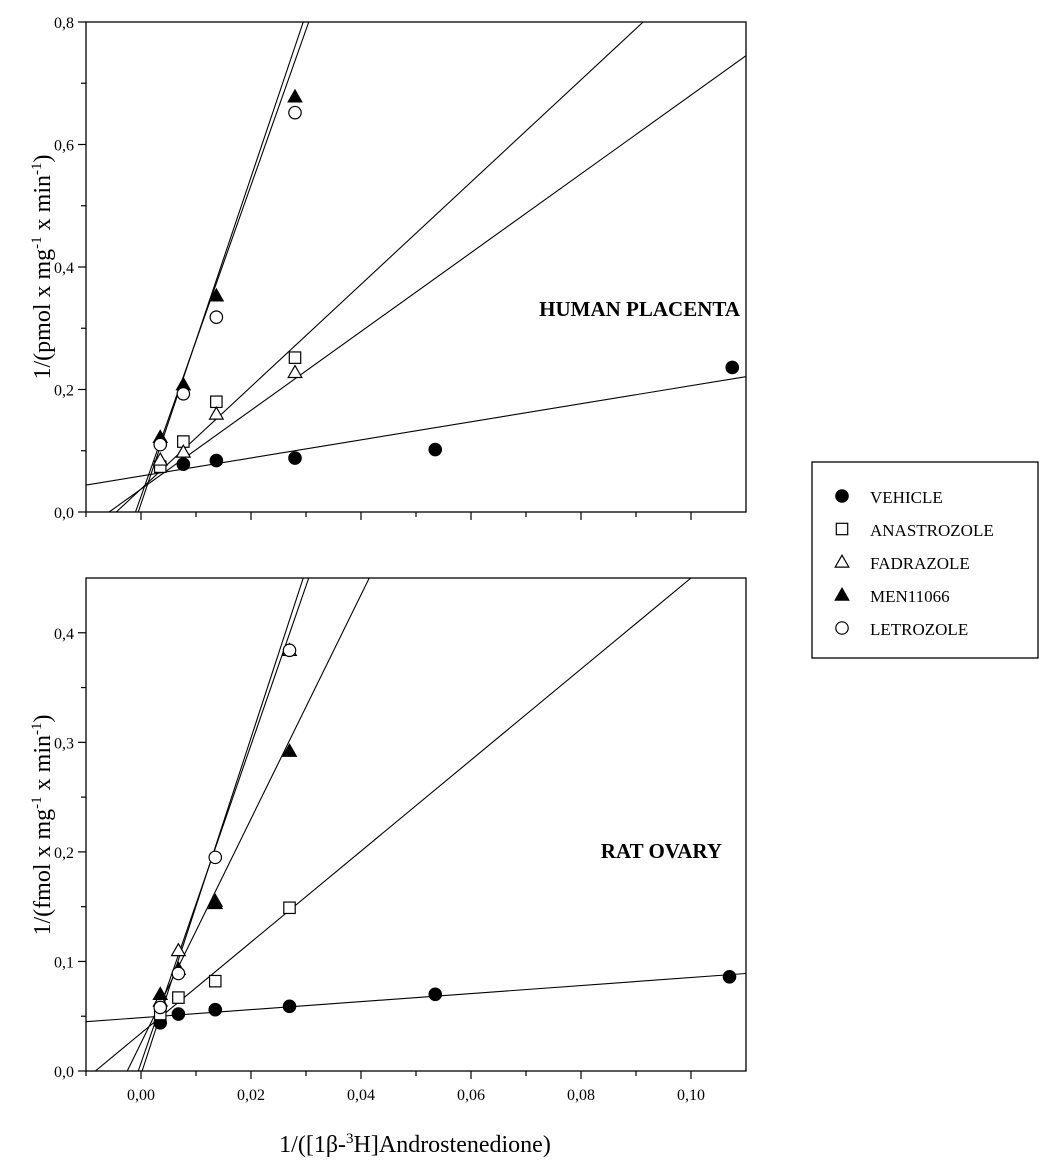 The width and height of the screenshot is (1040, 1165). What do you see at coordinates (251, 1095) in the screenshot?
I see `x-tick-label: 0,02` at bounding box center [251, 1095].